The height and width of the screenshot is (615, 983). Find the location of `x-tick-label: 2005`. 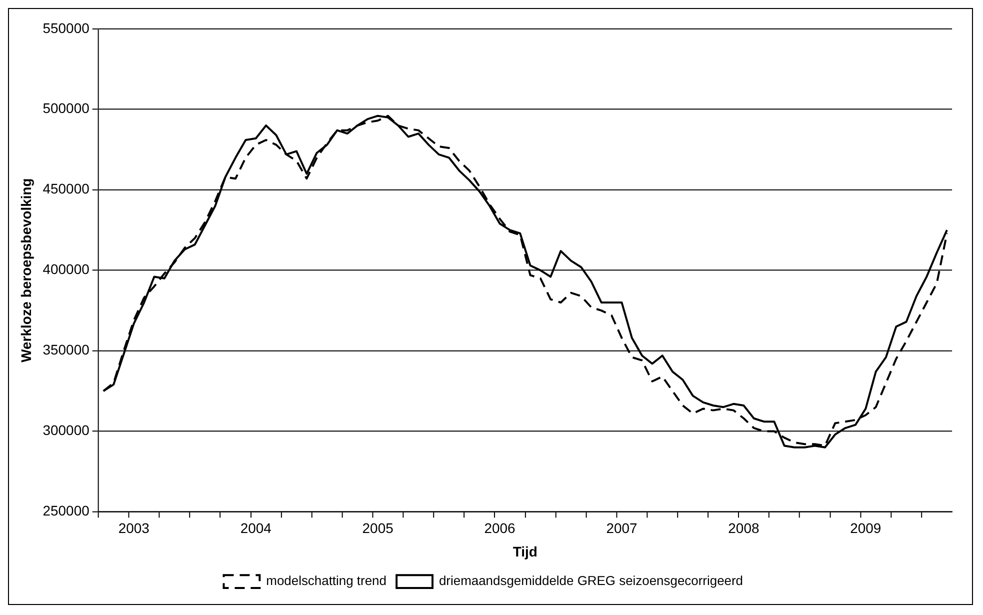

x-tick-label: 2005 is located at coordinates (378, 528).